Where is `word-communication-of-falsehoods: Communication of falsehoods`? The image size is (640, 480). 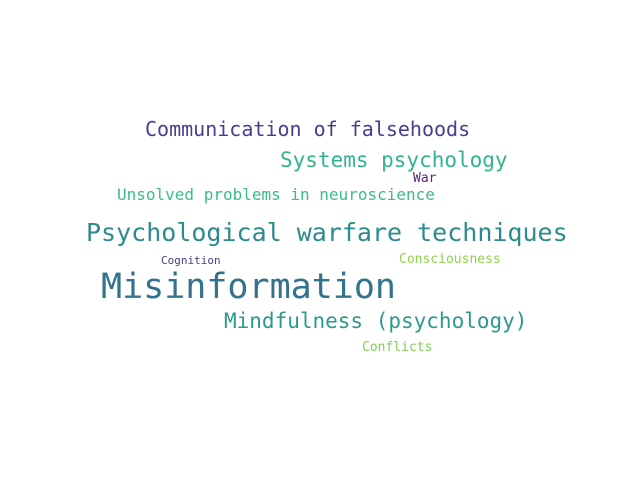
word-communication-of-falsehoods: Communication of falsehoods is located at coordinates (308, 129).